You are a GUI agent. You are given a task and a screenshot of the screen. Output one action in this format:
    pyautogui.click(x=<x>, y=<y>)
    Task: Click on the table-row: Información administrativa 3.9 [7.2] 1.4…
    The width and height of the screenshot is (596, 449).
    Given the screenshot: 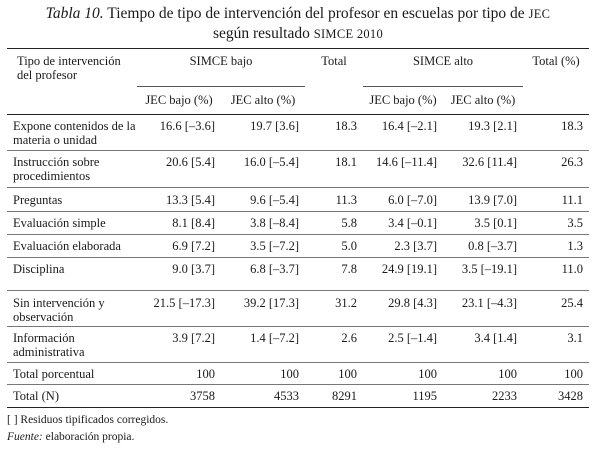 What is the action you would take?
    pyautogui.click(x=298, y=345)
    